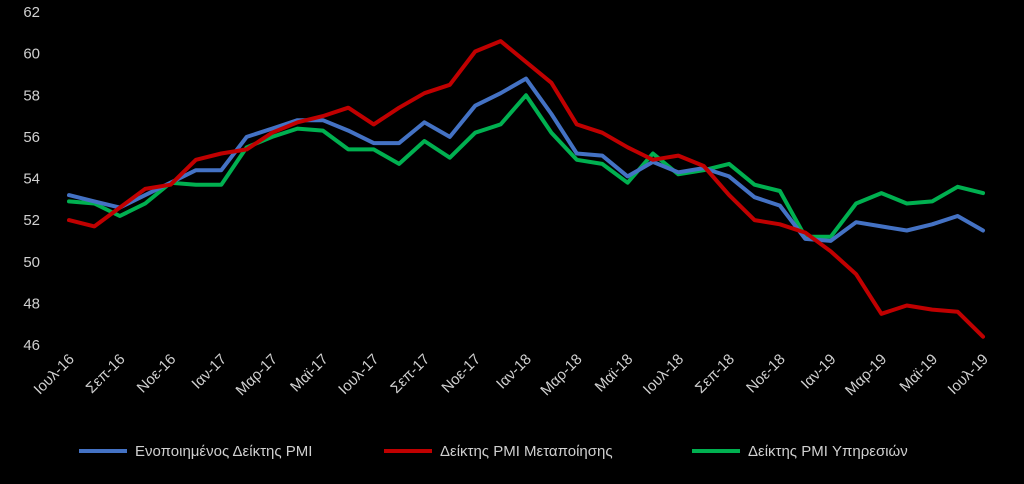  What do you see at coordinates (31, 54) in the screenshot?
I see `y-tick-label: 60` at bounding box center [31, 54].